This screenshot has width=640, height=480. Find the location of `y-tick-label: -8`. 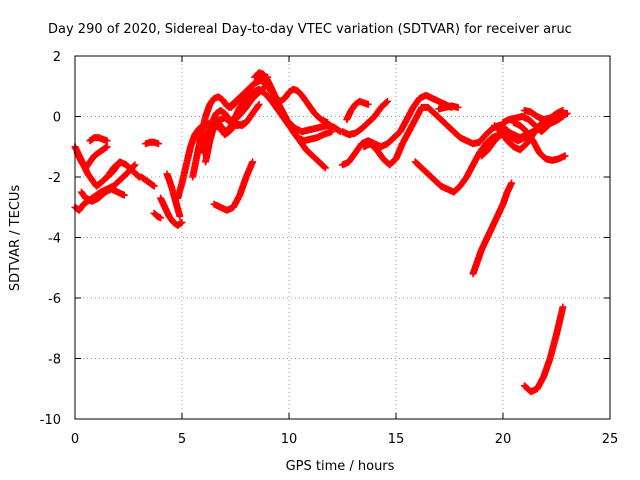

y-tick-label: -8 is located at coordinates (54, 360).